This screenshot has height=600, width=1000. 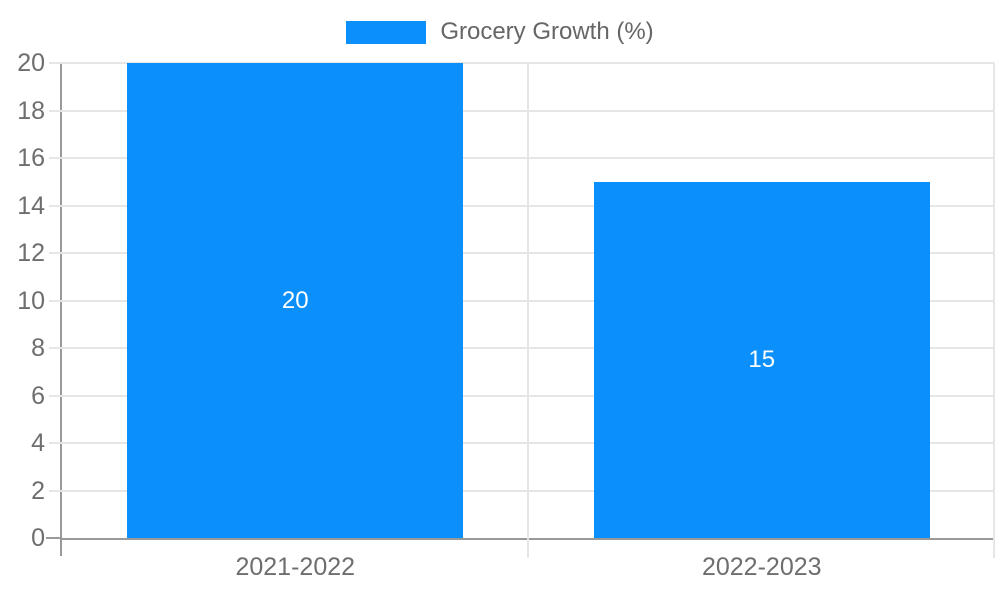 I want to click on y-axis-tick-label: 8, so click(x=38, y=348).